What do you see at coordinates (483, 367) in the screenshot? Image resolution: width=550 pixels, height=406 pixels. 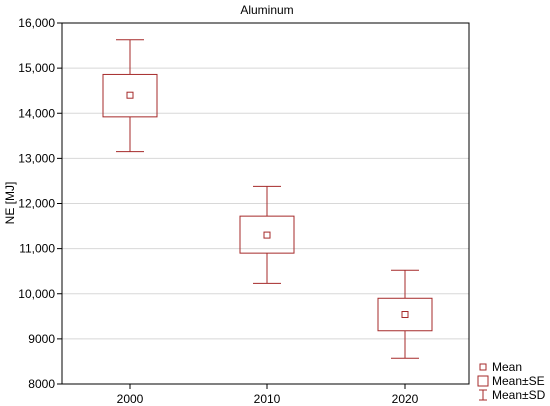 I see `legend-mean-icon` at bounding box center [483, 367].